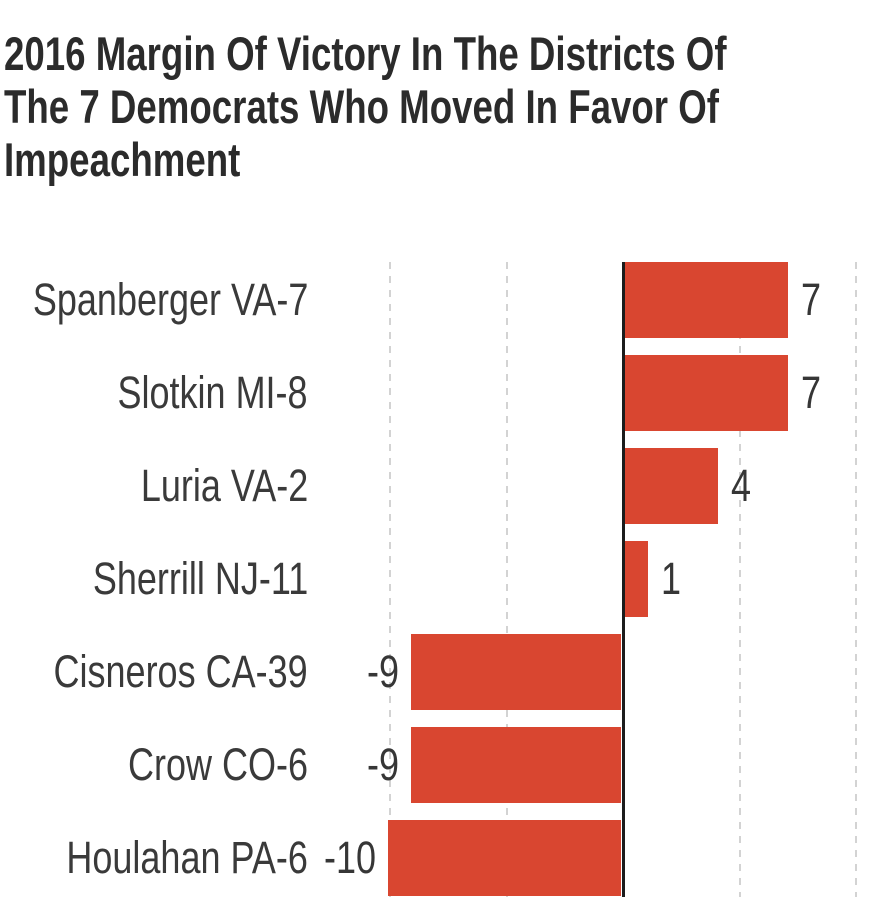 The width and height of the screenshot is (880, 902). What do you see at coordinates (671, 578) in the screenshot?
I see `value-label: 1` at bounding box center [671, 578].